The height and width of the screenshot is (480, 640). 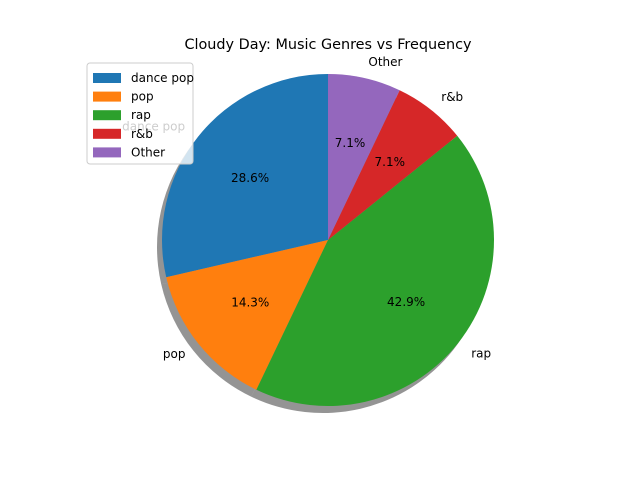 What do you see at coordinates (142, 134) in the screenshot?
I see `legend-label: r&b` at bounding box center [142, 134].